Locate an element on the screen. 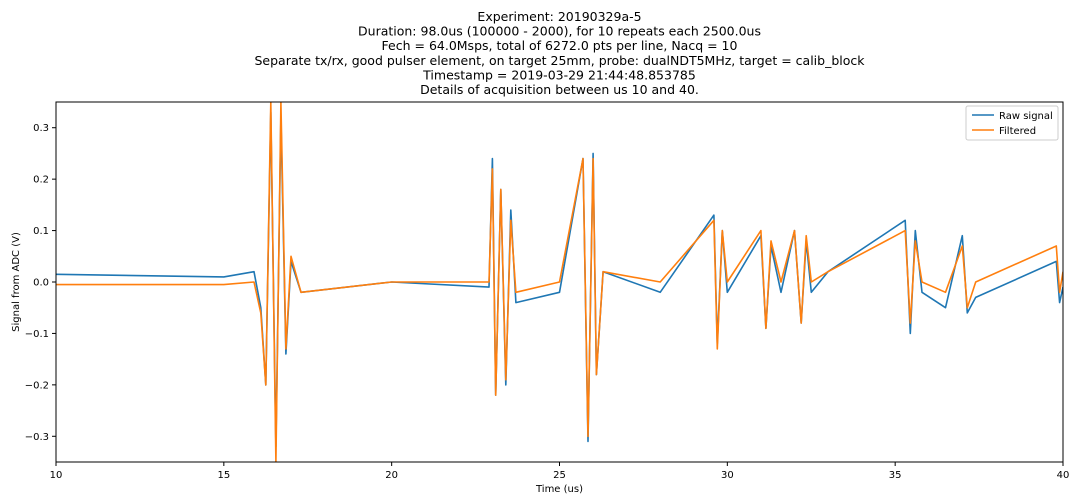 The height and width of the screenshot is (504, 1080). y-tick-label: 0.2 is located at coordinates (41, 180).